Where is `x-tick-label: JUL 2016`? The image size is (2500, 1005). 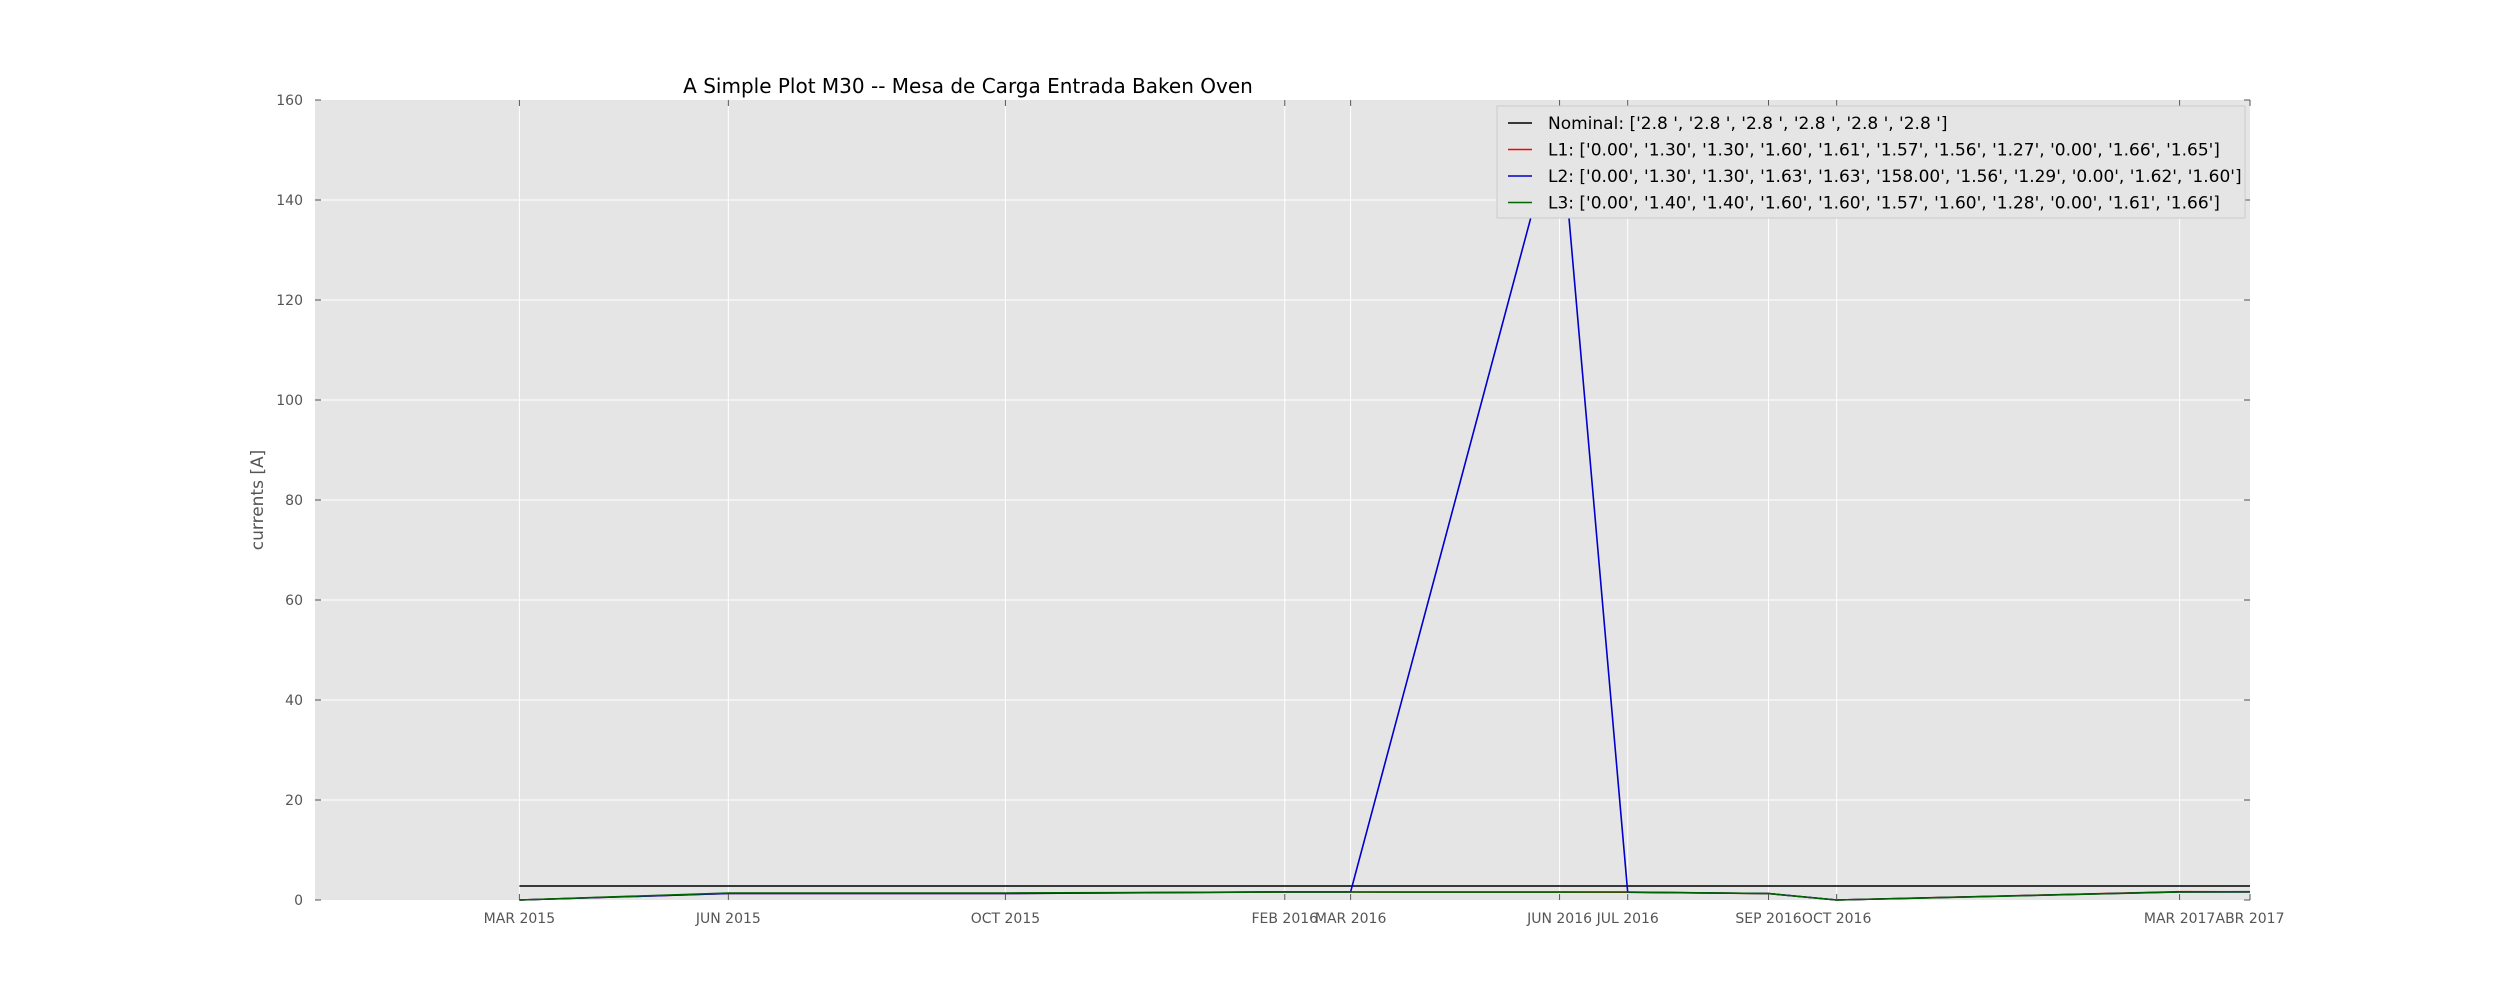
x-tick-label: JUL 2016 is located at coordinates (1627, 919).